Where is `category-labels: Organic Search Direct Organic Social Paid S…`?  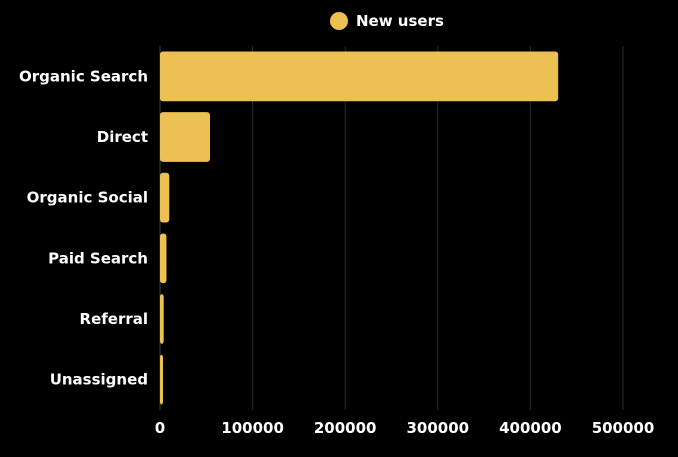 category-labels: Organic Search Direct Organic Social Paid S… is located at coordinates (83, 227).